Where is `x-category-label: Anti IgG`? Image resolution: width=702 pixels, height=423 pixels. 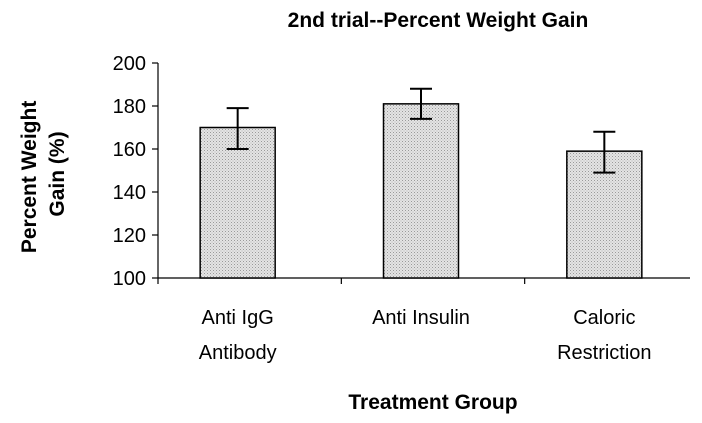 x-category-label: Anti IgG is located at coordinates (238, 318).